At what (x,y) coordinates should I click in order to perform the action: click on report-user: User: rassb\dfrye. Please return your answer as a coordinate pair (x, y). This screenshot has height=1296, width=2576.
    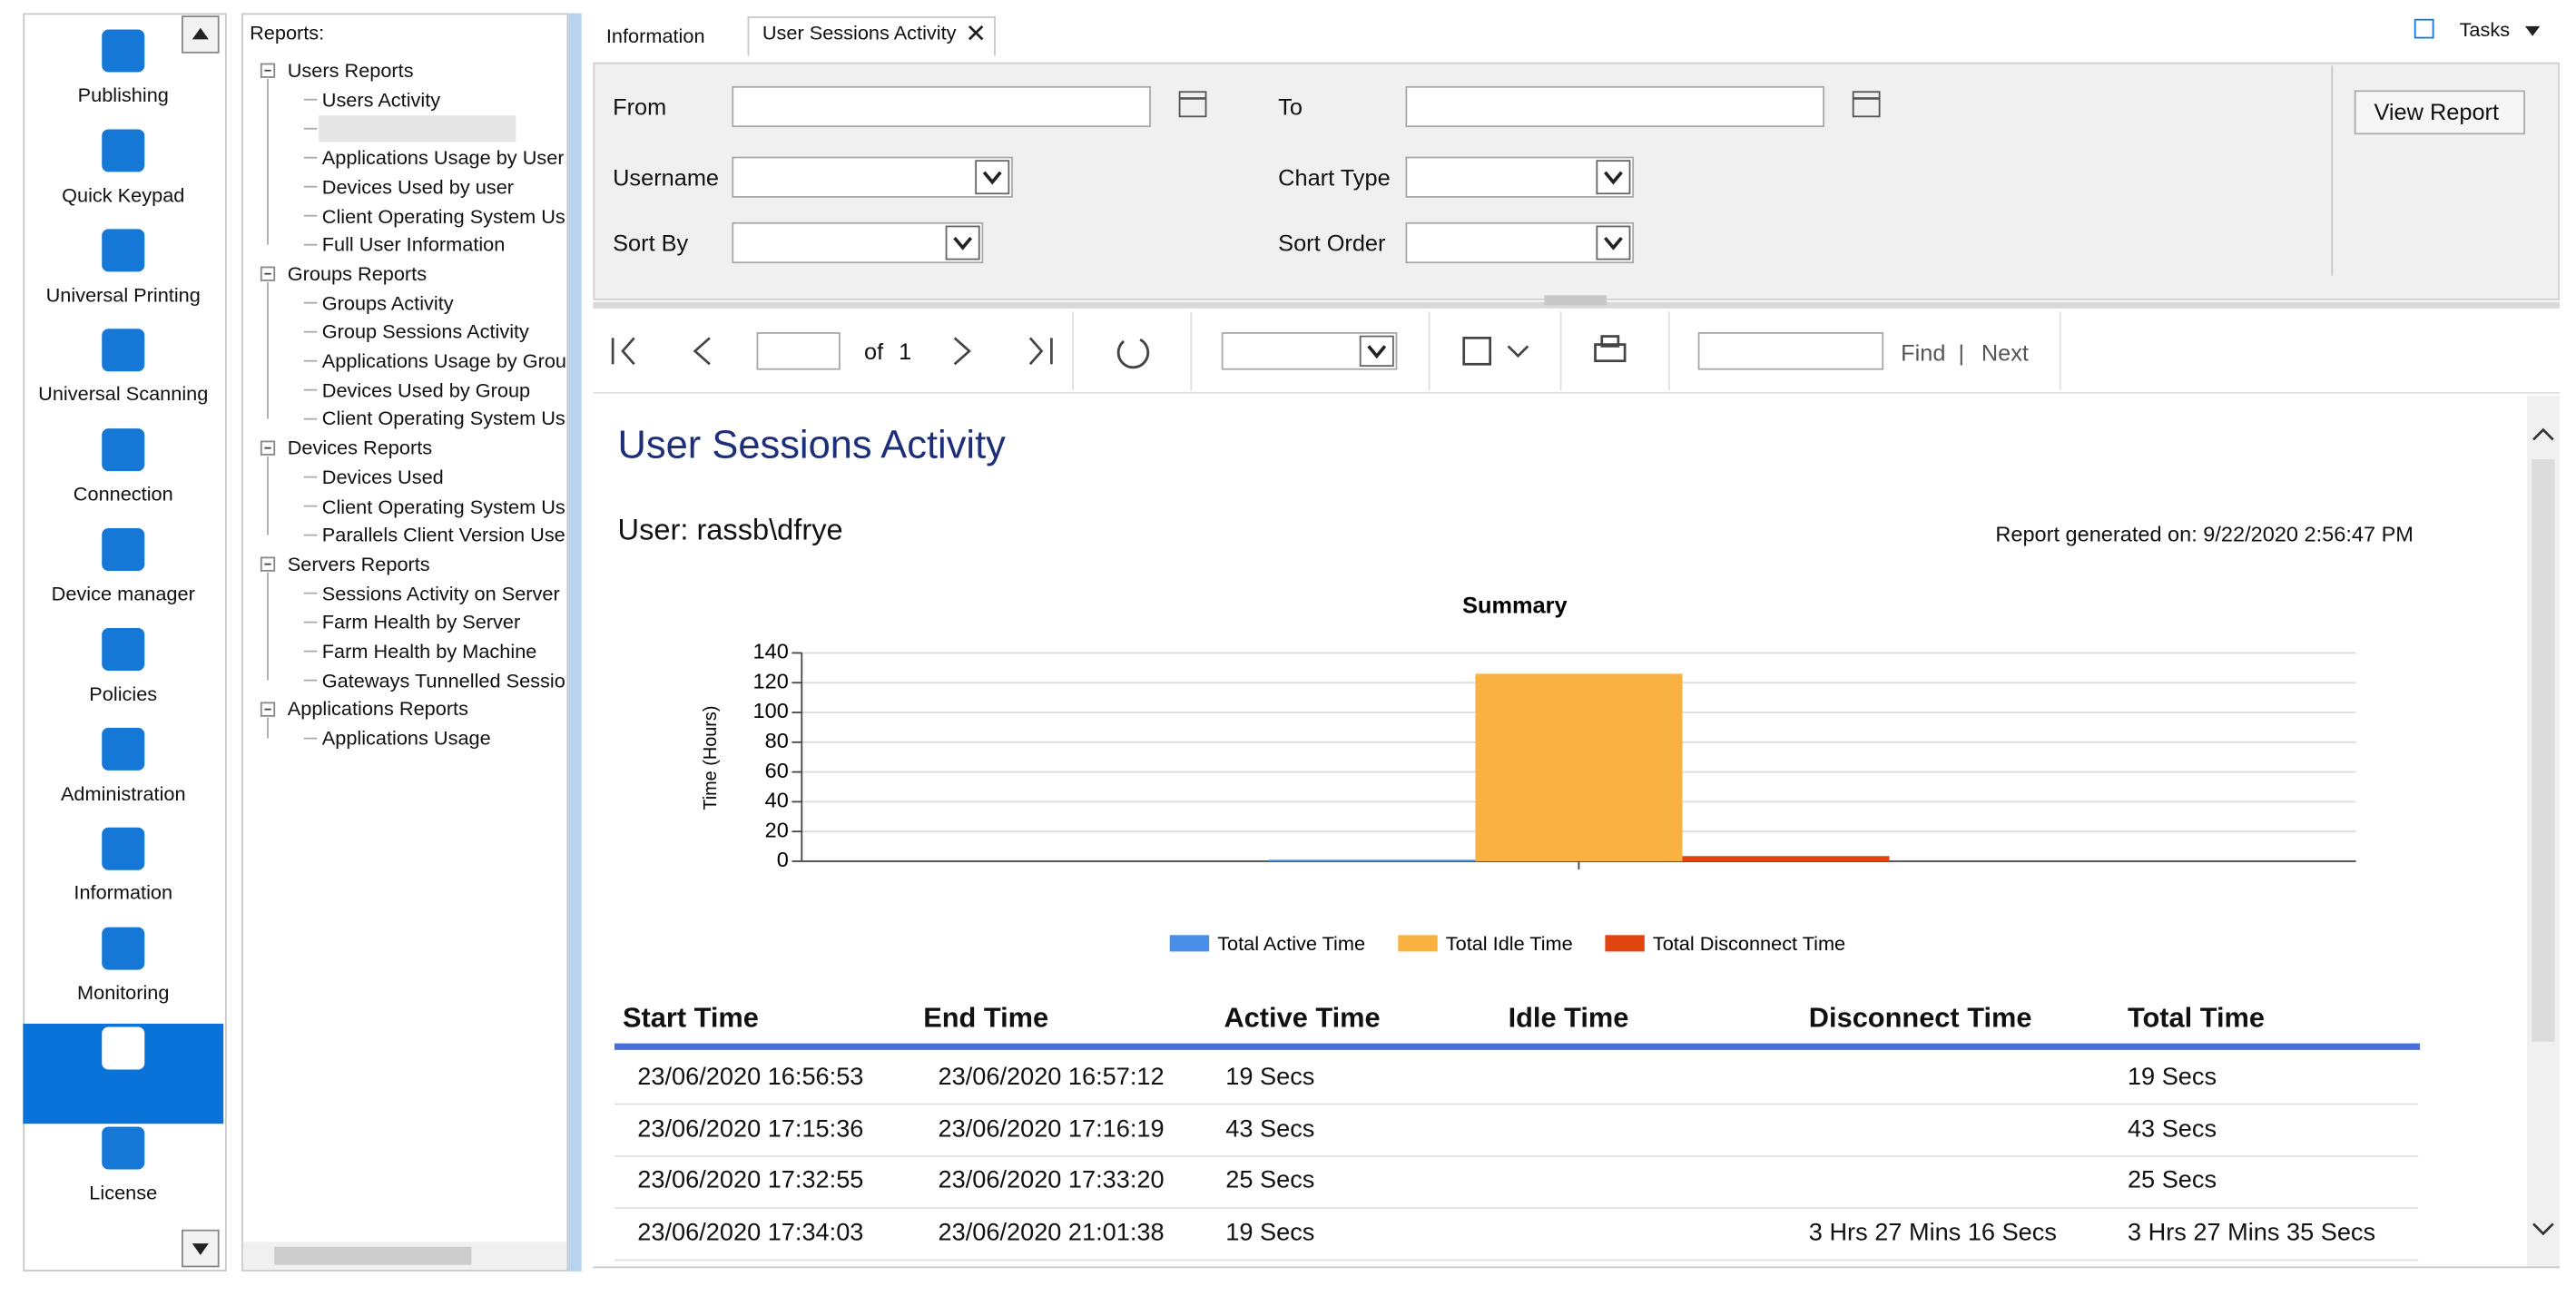
    Looking at the image, I should click on (730, 529).